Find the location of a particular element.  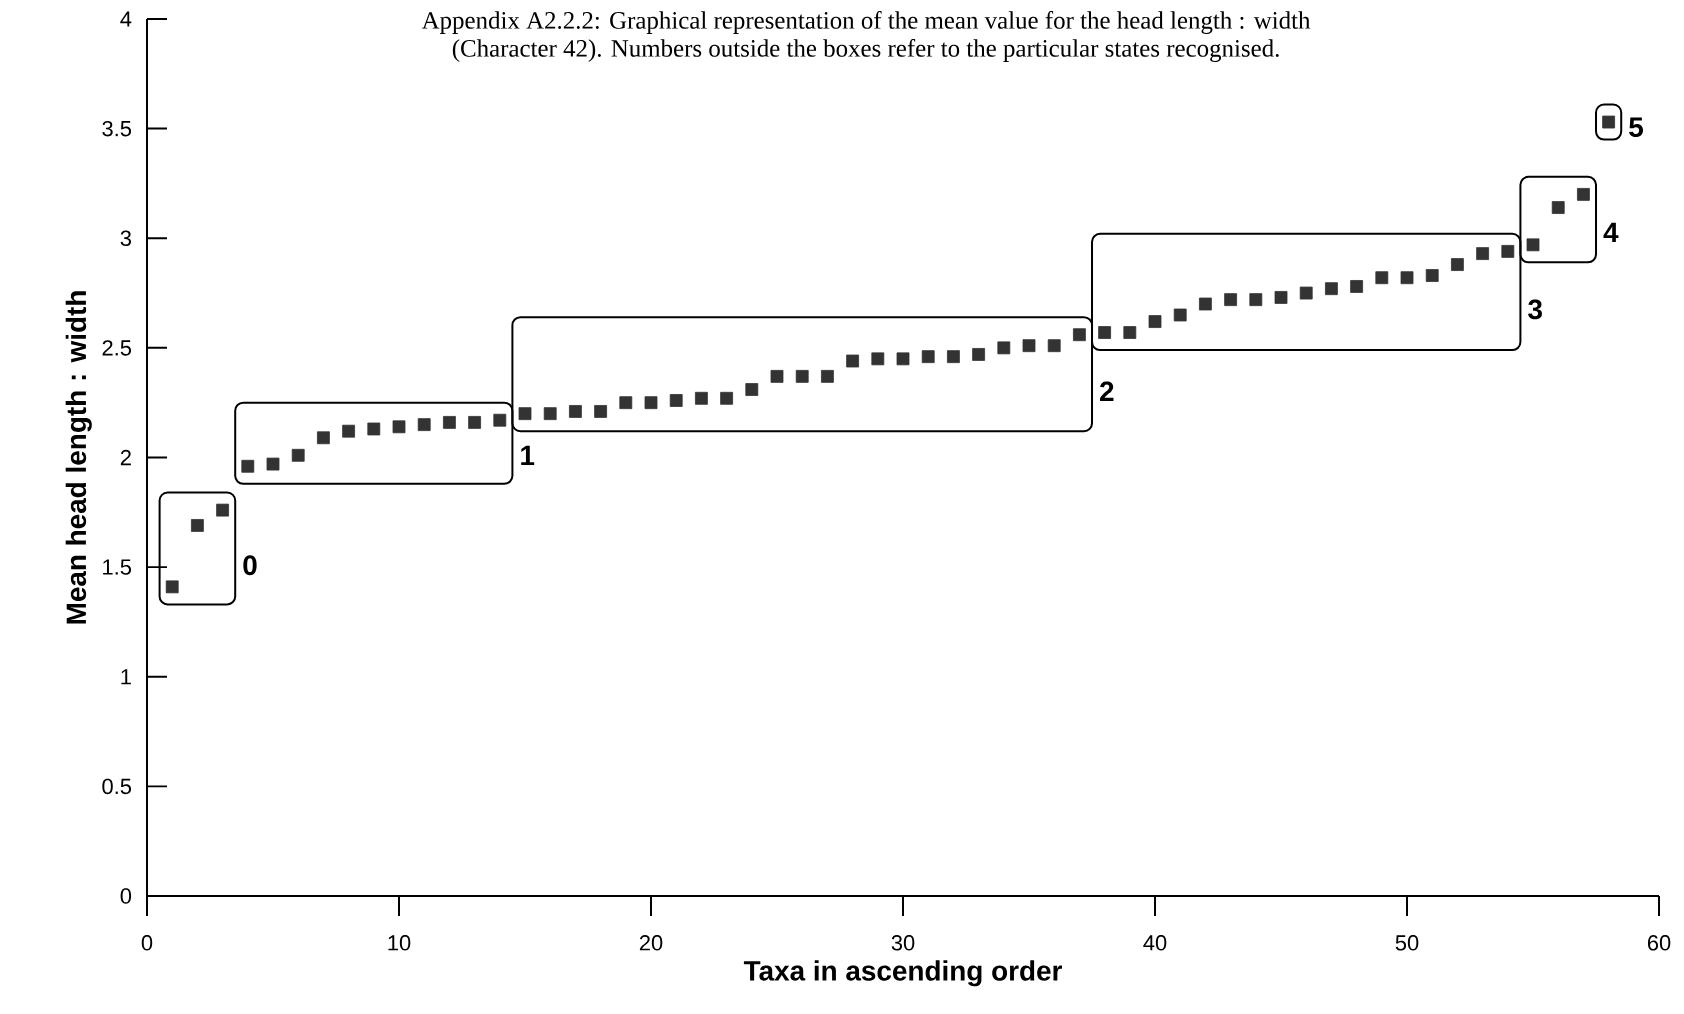

x-tick-label: 10 is located at coordinates (399, 943).